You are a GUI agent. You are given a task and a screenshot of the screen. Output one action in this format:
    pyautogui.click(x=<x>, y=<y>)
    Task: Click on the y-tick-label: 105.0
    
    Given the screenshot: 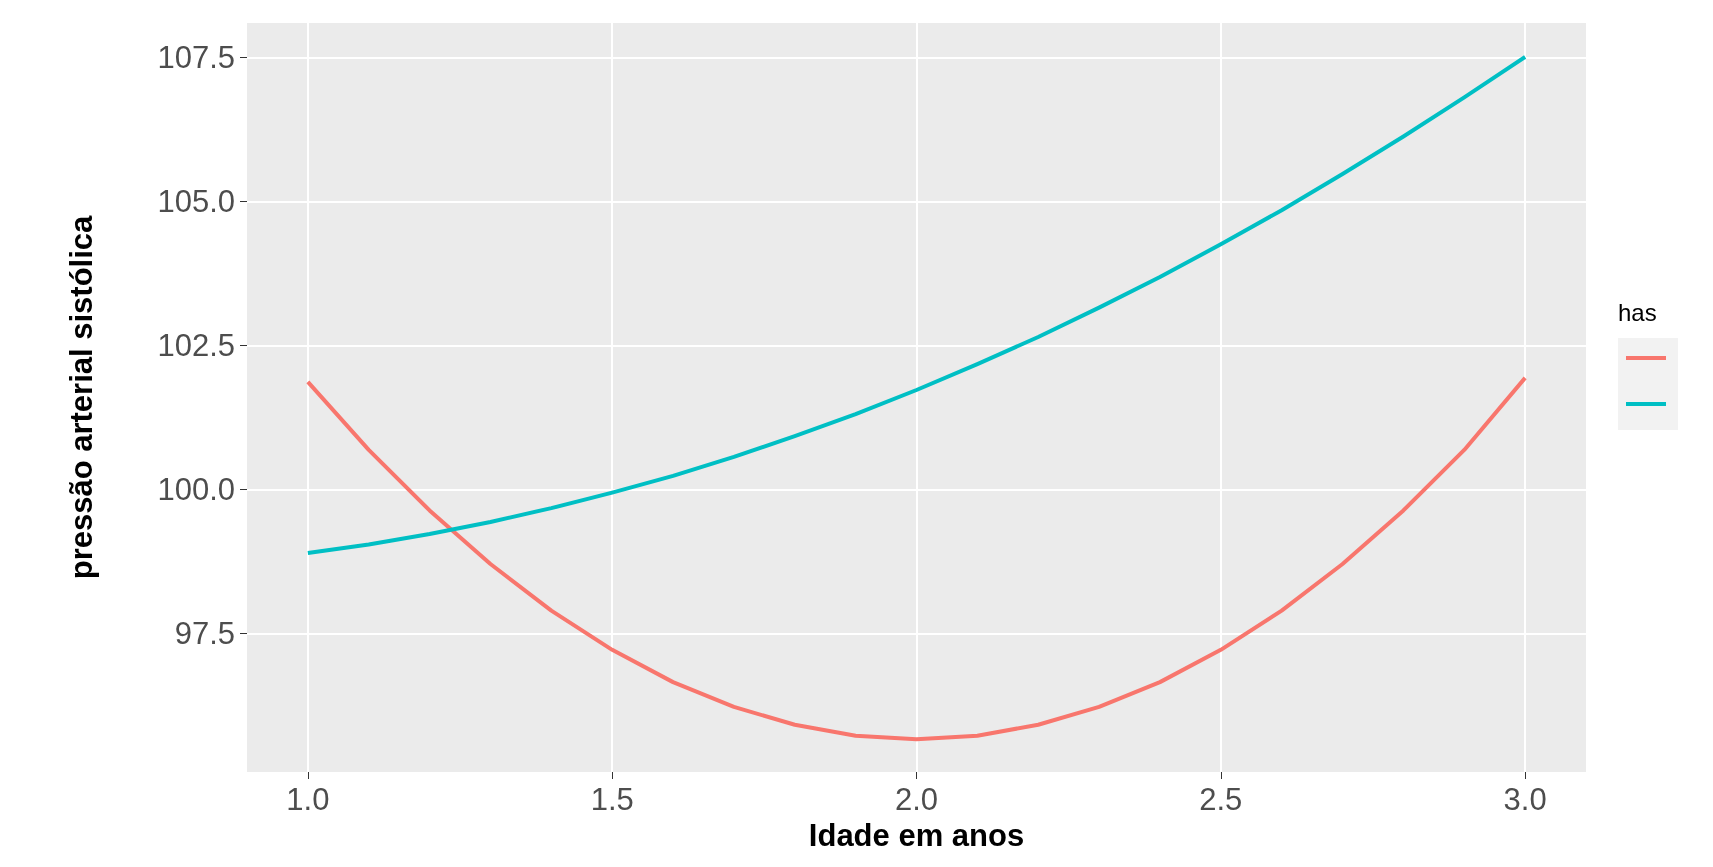 What is the action you would take?
    pyautogui.click(x=196, y=202)
    